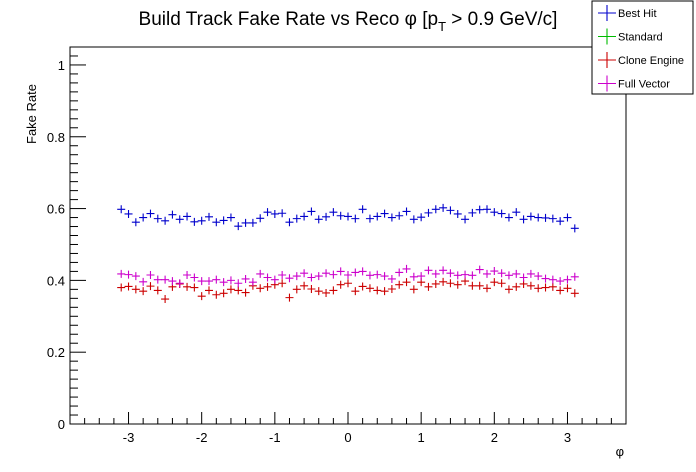 The height and width of the screenshot is (472, 696). Describe the element at coordinates (202, 437) in the screenshot. I see `x-tick-label: -2` at that location.